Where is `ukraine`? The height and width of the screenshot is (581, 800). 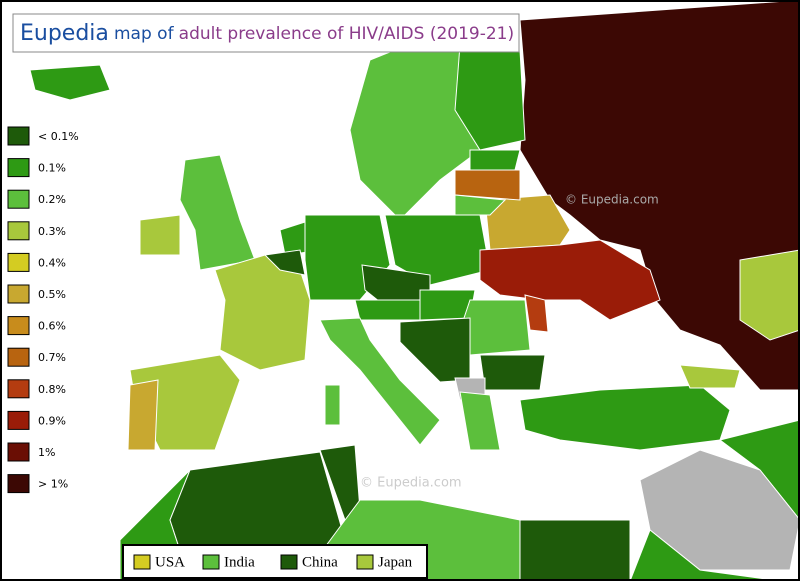 ukraine is located at coordinates (570, 280).